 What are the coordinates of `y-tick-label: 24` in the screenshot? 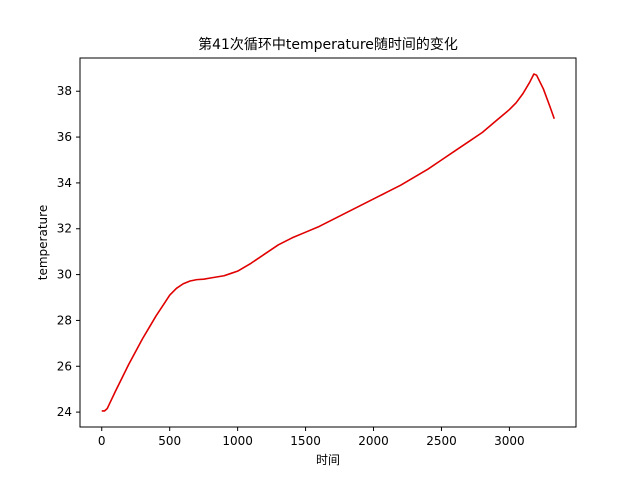 It's located at (64, 412).